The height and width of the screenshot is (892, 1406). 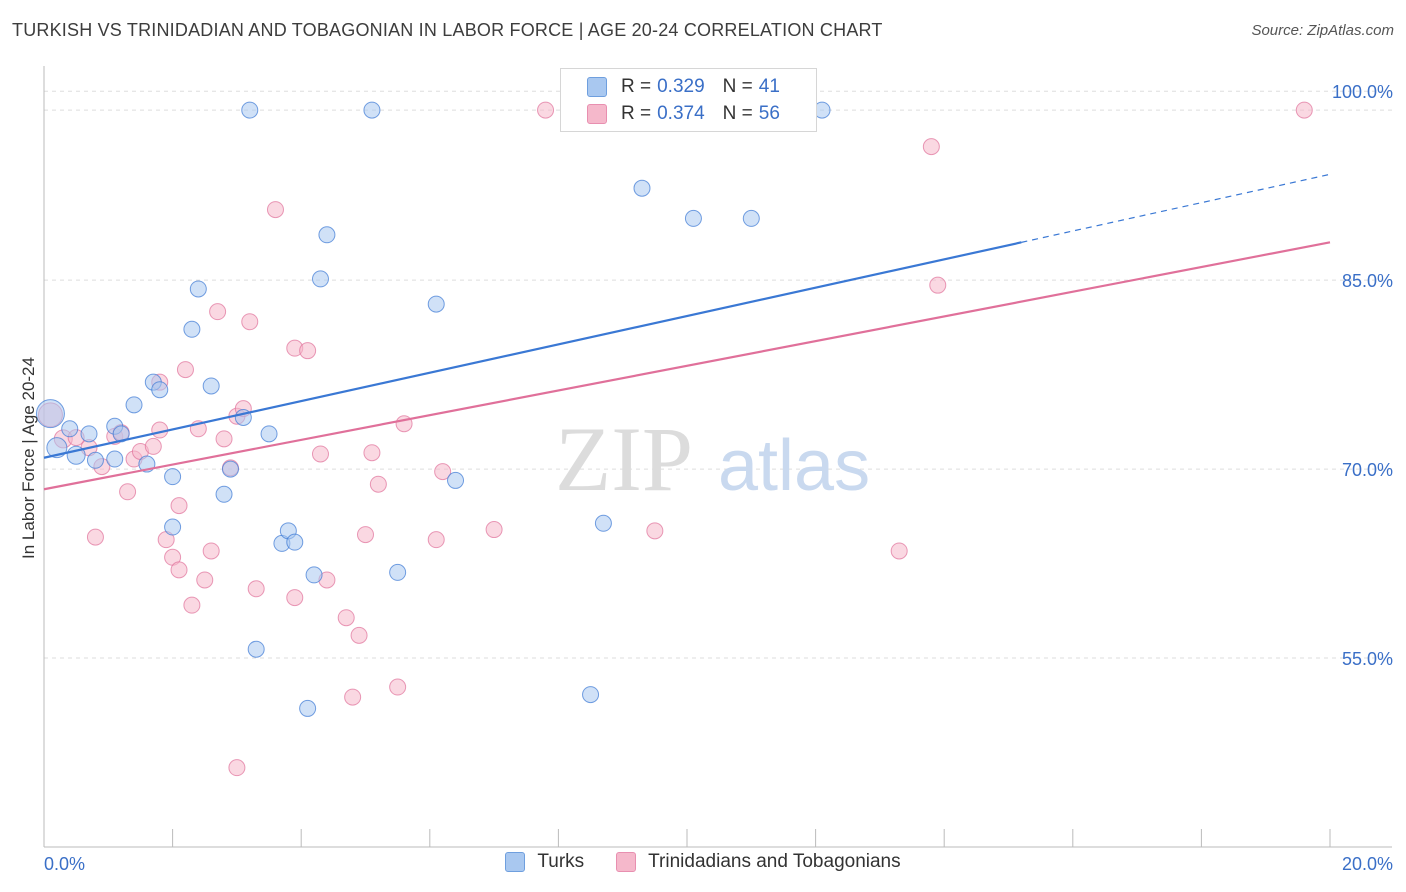 I want to click on legend-n-value-turks: 41, so click(x=769, y=86).